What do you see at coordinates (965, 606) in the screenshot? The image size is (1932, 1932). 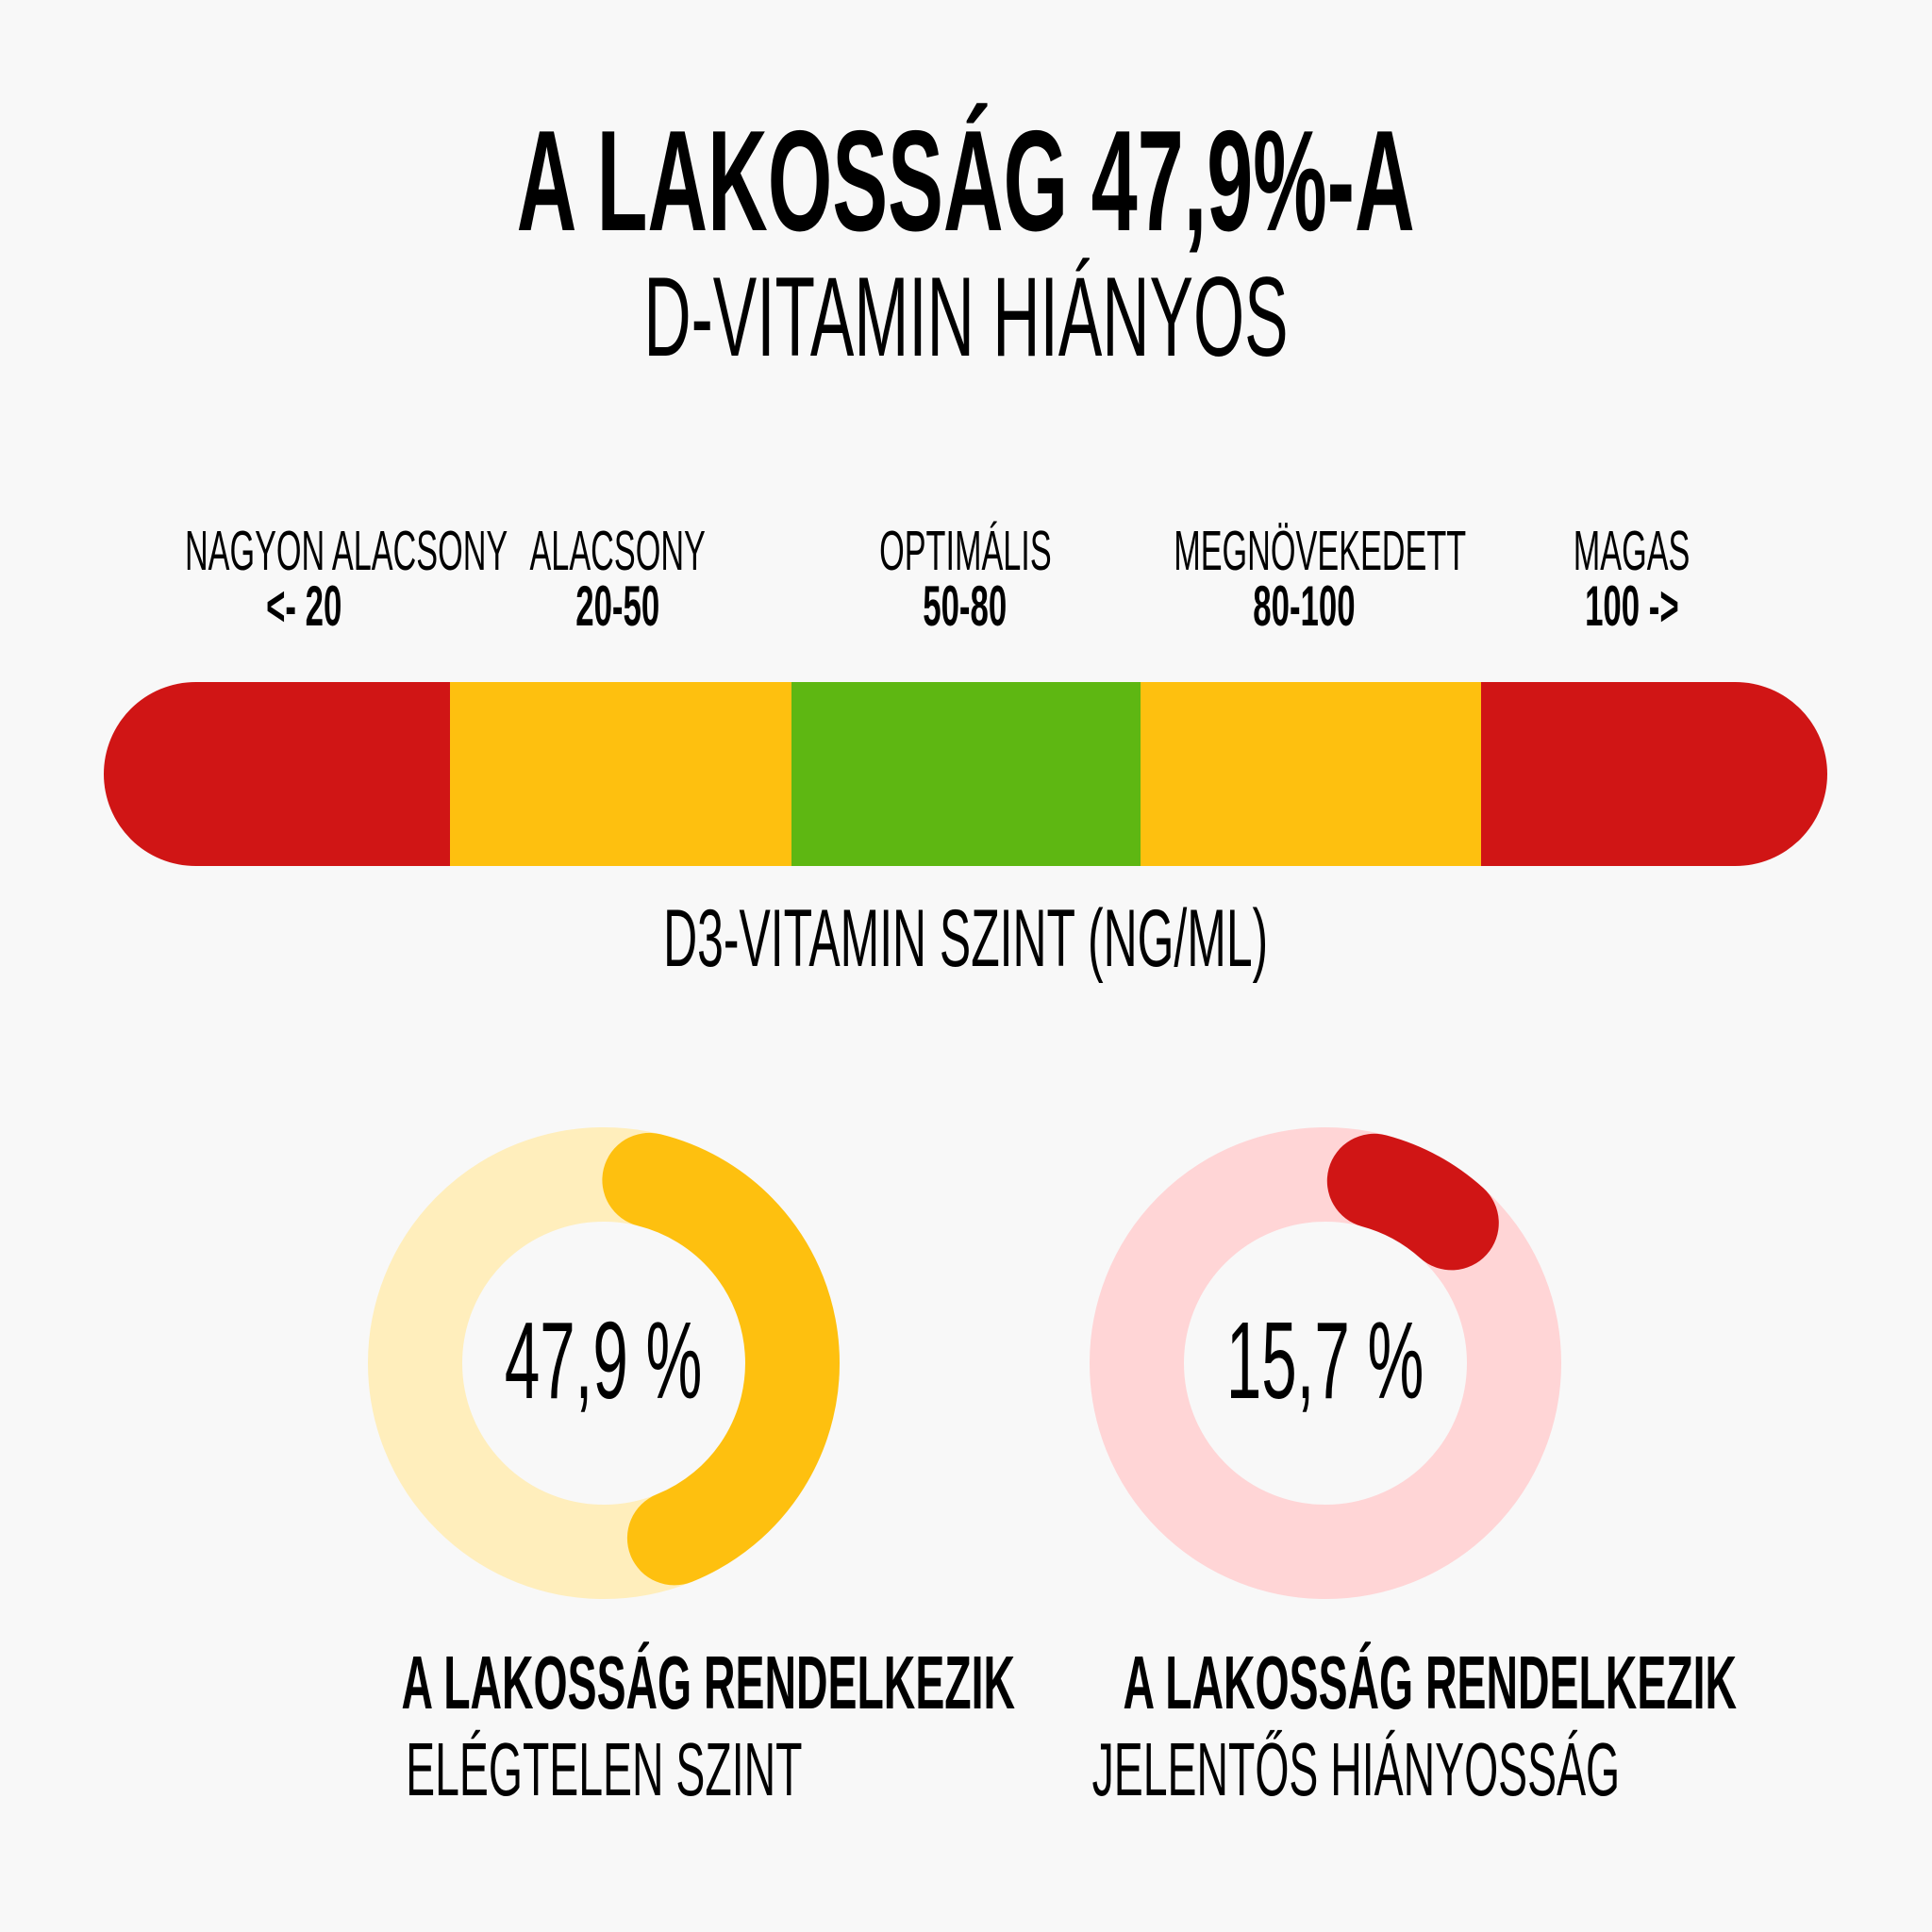 I see `band-range-optimal: 50-80` at bounding box center [965, 606].